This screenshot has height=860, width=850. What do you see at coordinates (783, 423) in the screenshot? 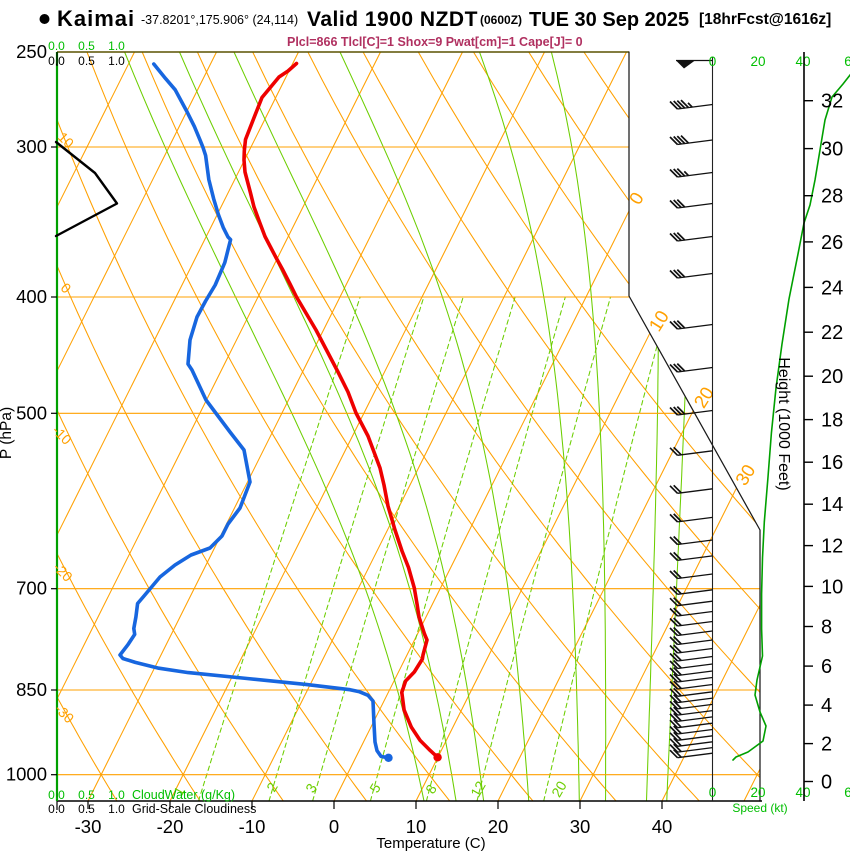
I see `svg-text: Height (1000 Feet)` at bounding box center [783, 423].